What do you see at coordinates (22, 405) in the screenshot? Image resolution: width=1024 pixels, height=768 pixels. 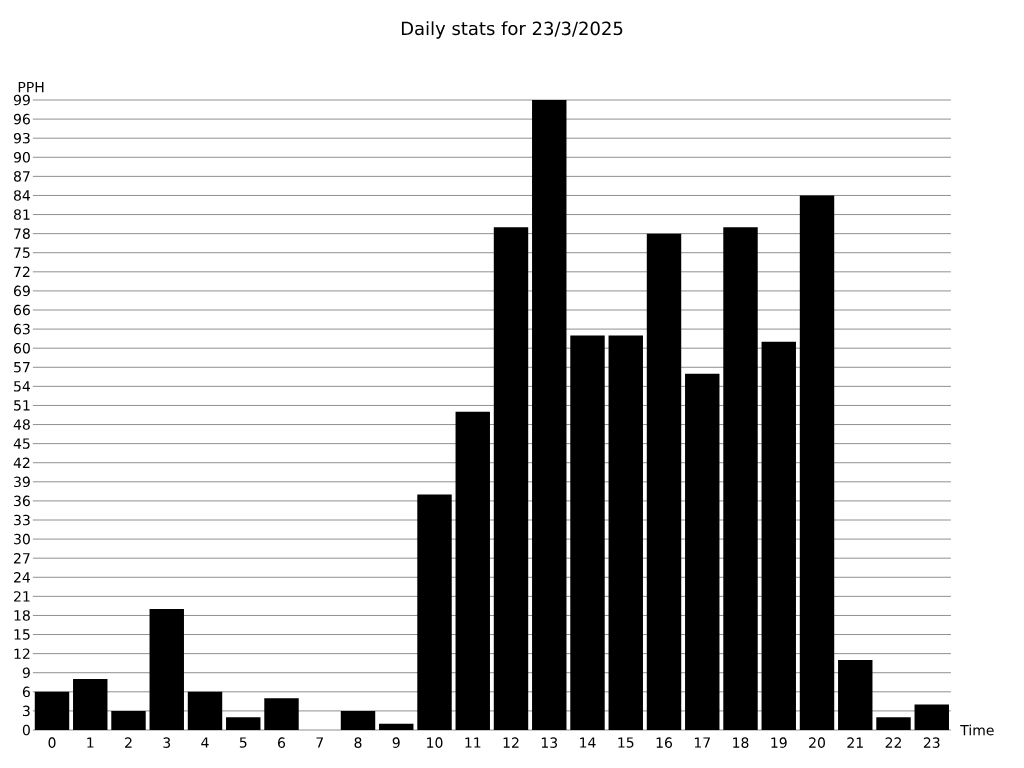 I see `y-tick-label: 51` at bounding box center [22, 405].